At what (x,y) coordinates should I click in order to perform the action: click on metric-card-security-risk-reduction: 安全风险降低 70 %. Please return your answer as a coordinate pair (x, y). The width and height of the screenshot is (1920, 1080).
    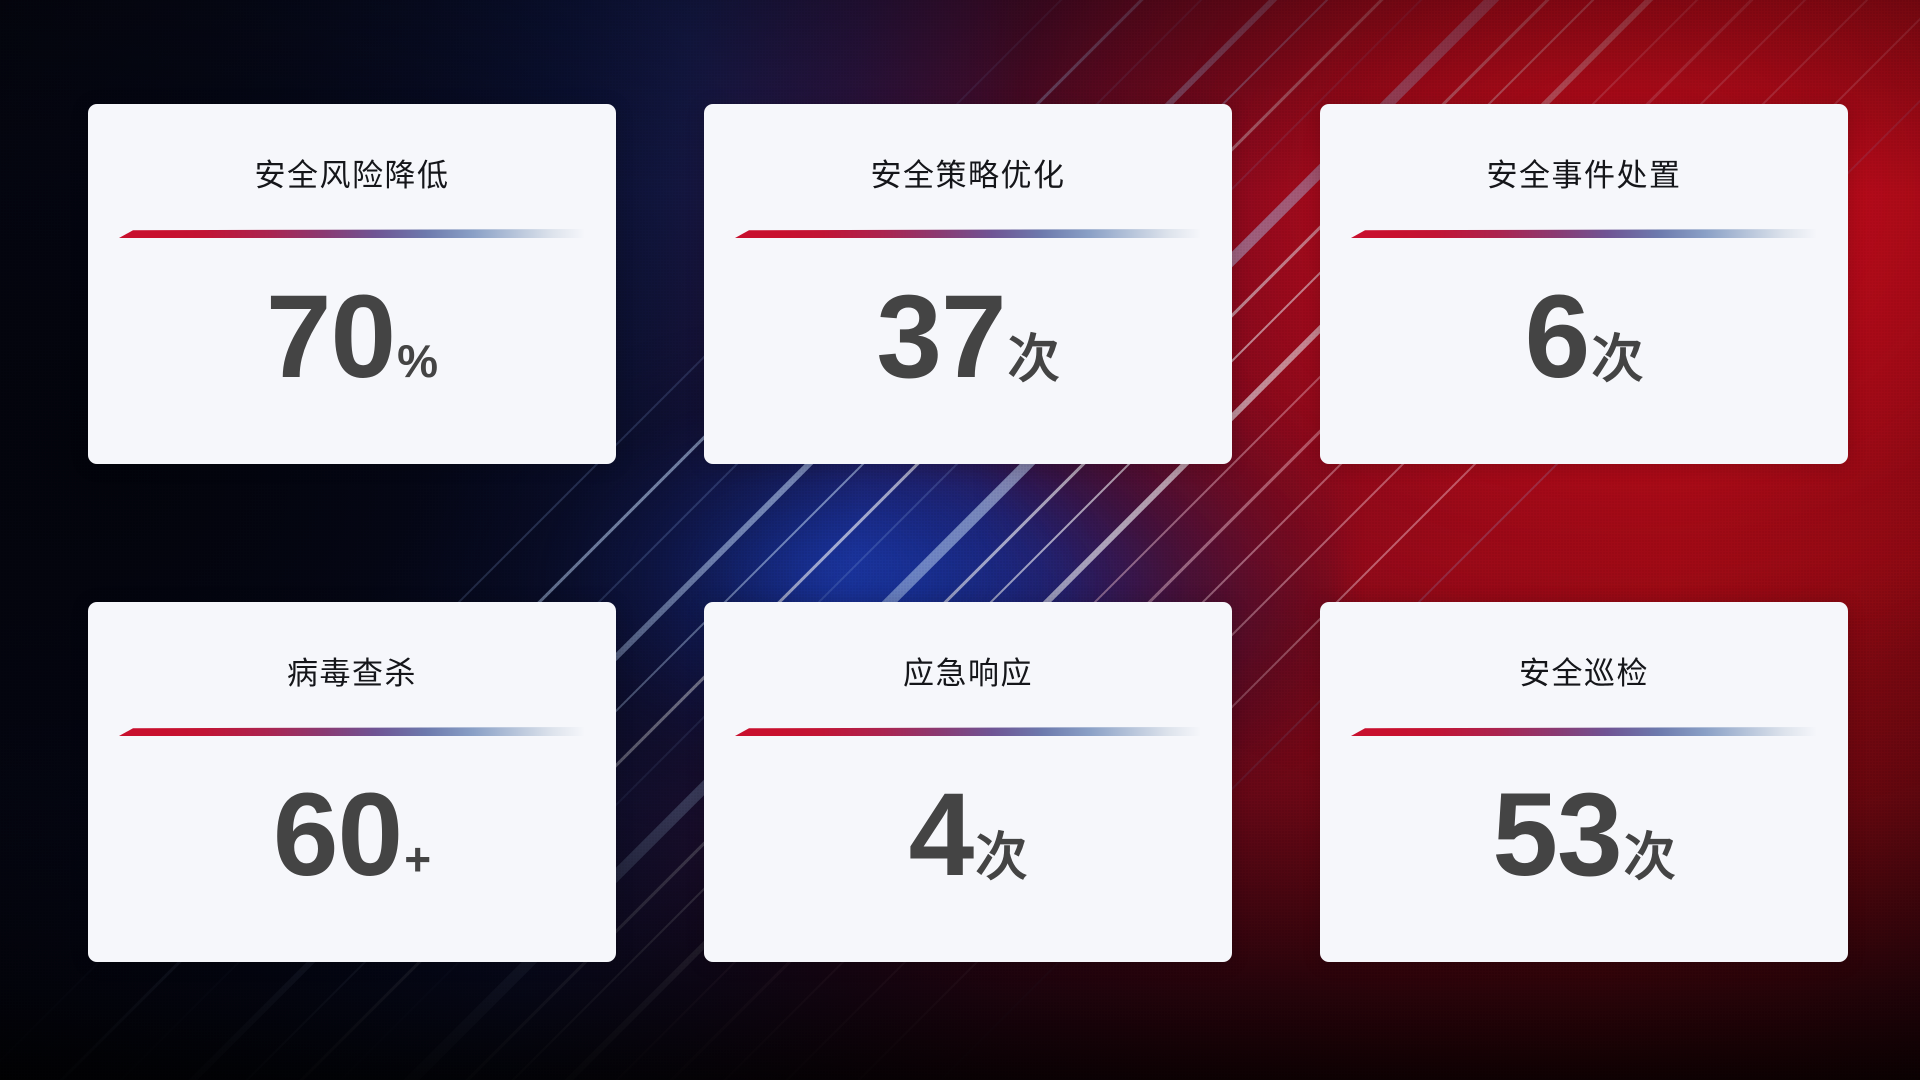
    Looking at the image, I should click on (352, 284).